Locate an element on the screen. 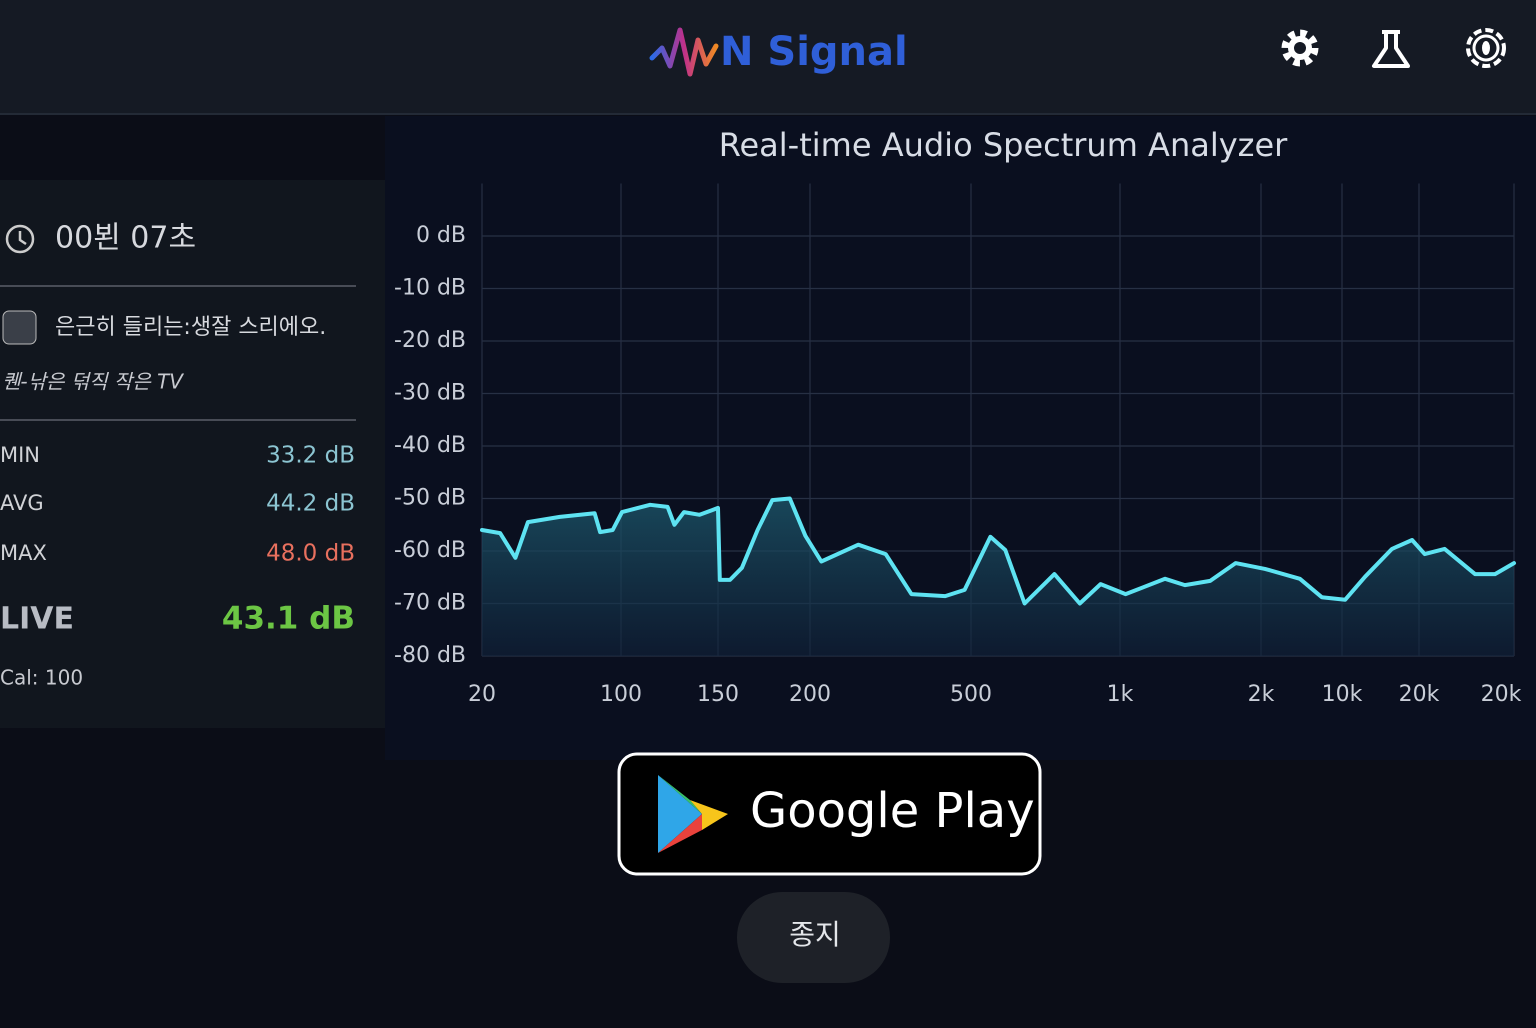 This screenshot has height=1028, width=1536. x-tick-label: 200 is located at coordinates (810, 694).